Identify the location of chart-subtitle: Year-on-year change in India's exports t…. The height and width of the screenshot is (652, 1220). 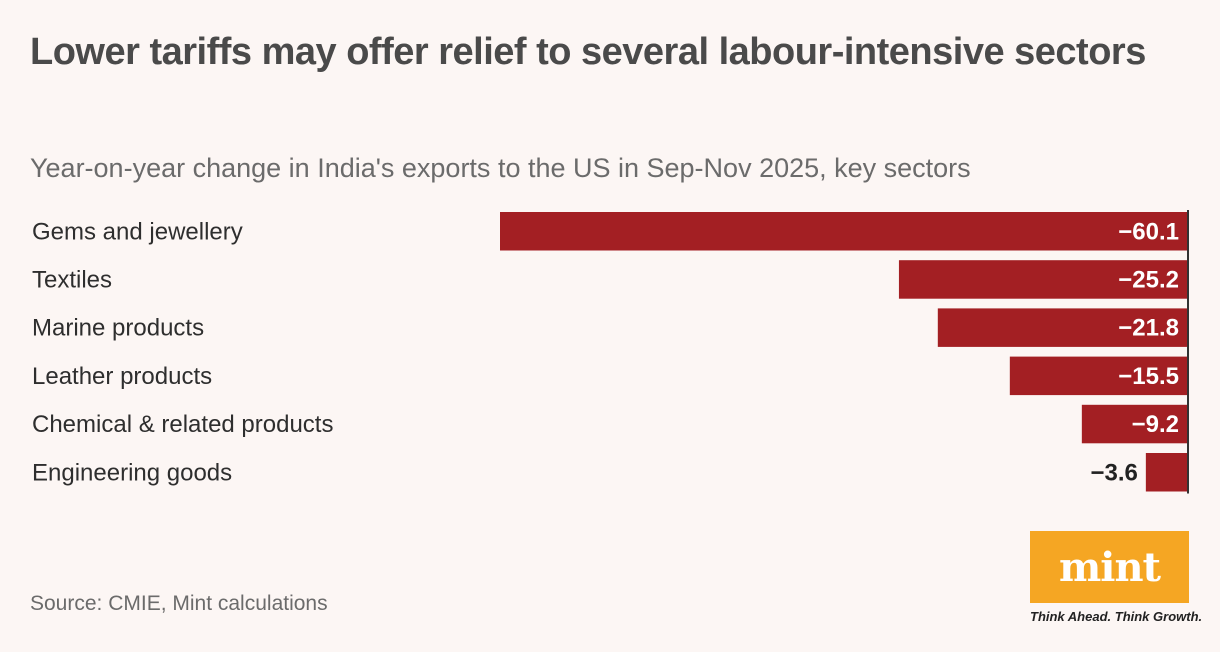
(500, 168).